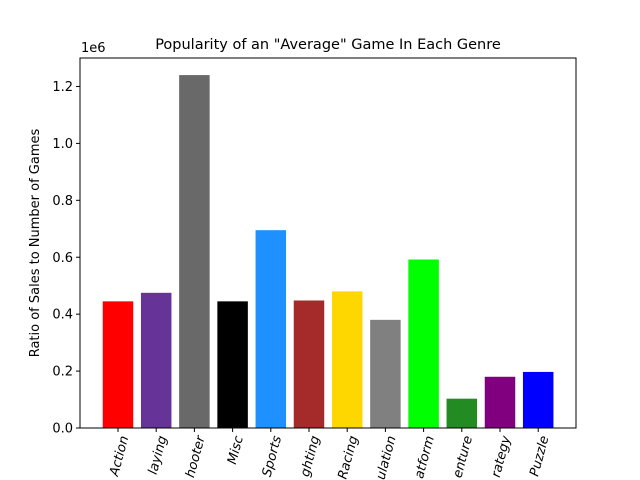  Describe the element at coordinates (272, 456) in the screenshot. I see `x-tick-label: Sports` at that location.